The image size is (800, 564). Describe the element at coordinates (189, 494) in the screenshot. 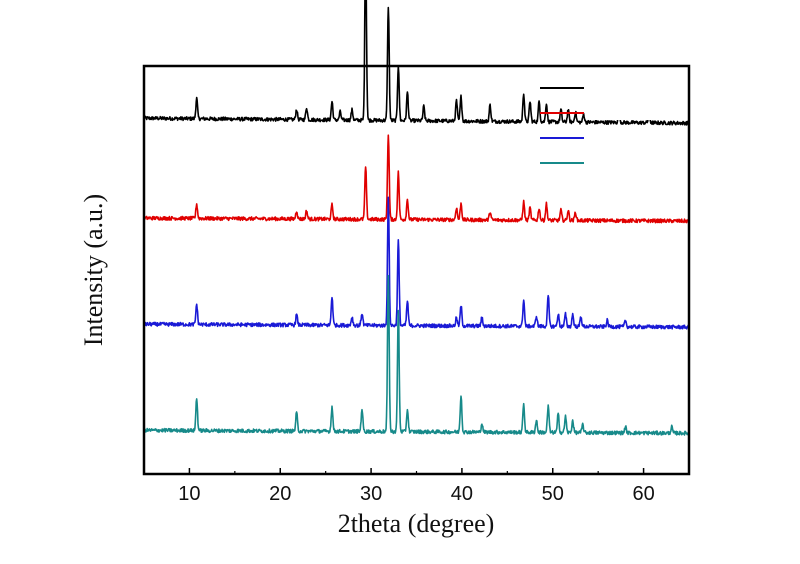

I see `x-tick-label: 10` at that location.